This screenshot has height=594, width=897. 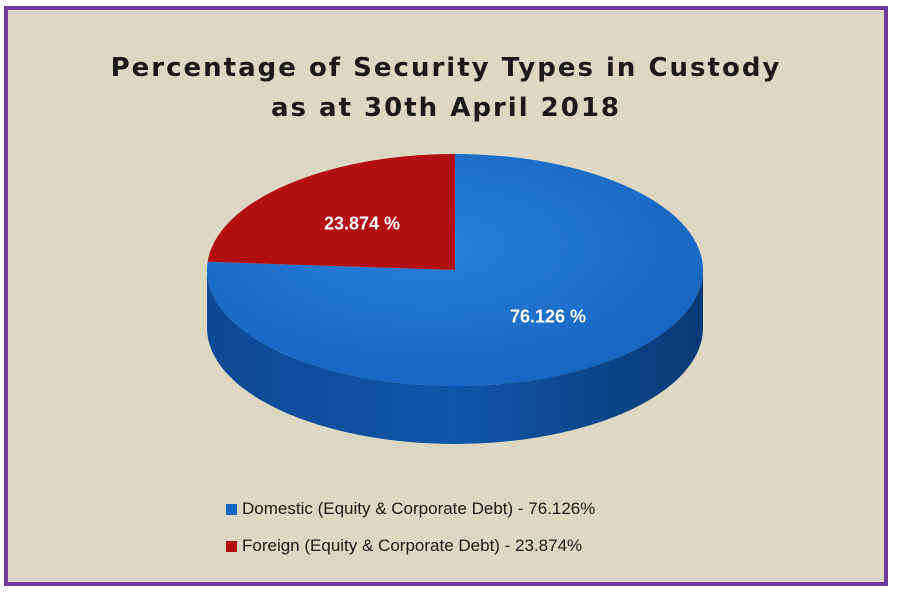 What do you see at coordinates (446, 108) in the screenshot?
I see `chart-subtitle: as at 30th April 2018` at bounding box center [446, 108].